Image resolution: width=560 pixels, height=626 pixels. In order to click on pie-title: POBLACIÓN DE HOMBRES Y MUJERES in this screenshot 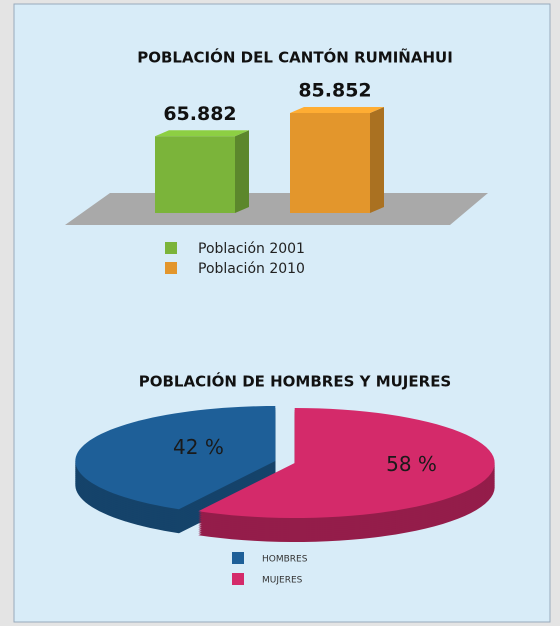, I will do `click(295, 381)`.